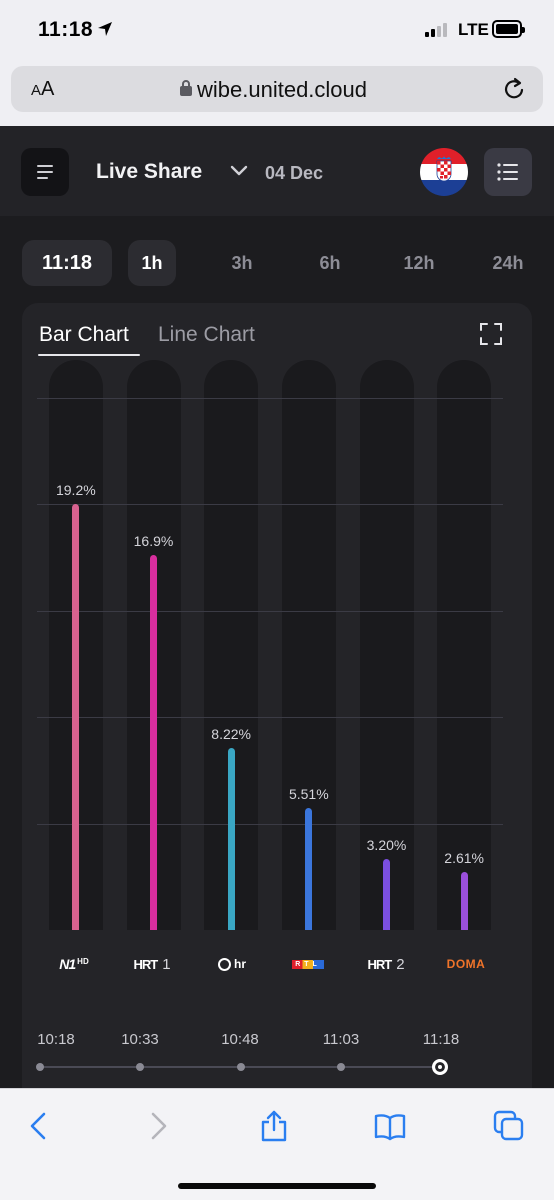 This screenshot has width=554, height=1200. I want to click on bar-doma, so click(464, 901).